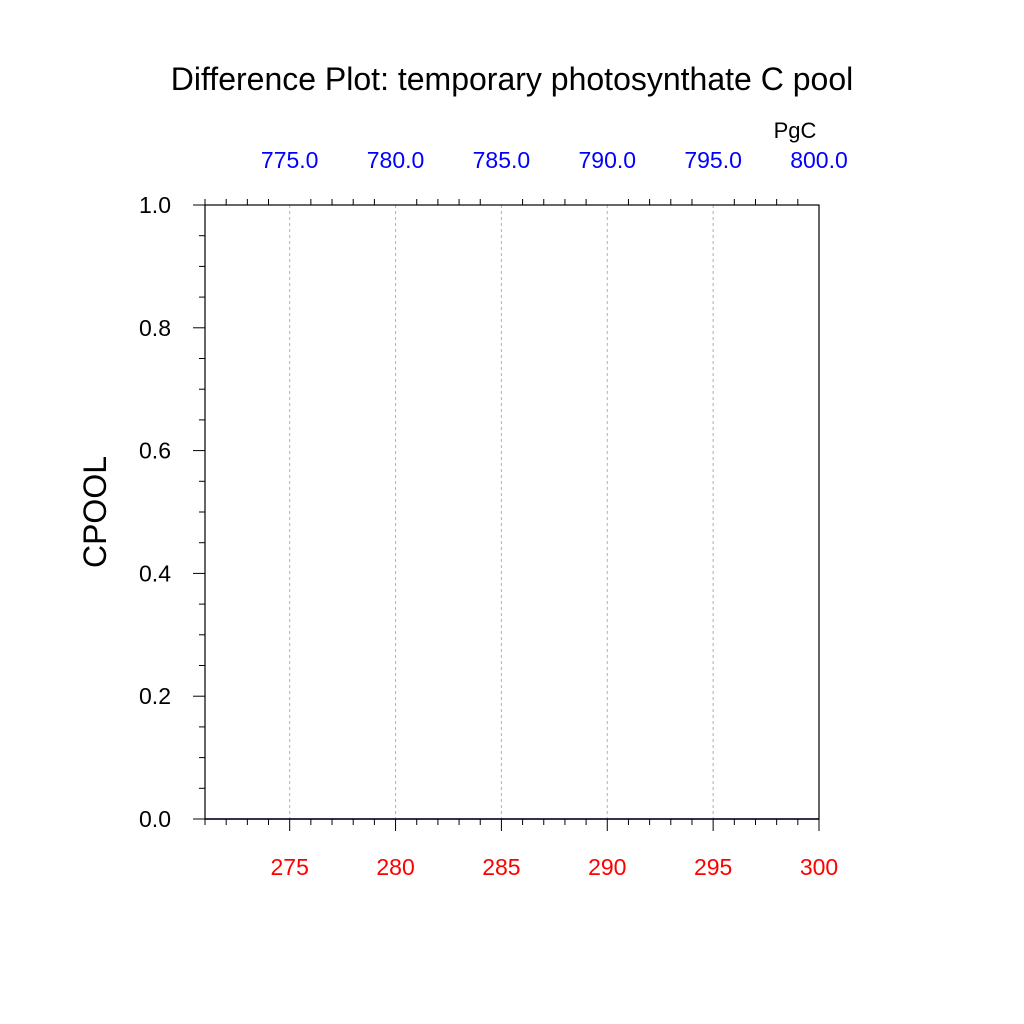 This screenshot has width=1024, height=1024. I want to click on top-tick-label: 800.0, so click(819, 160).